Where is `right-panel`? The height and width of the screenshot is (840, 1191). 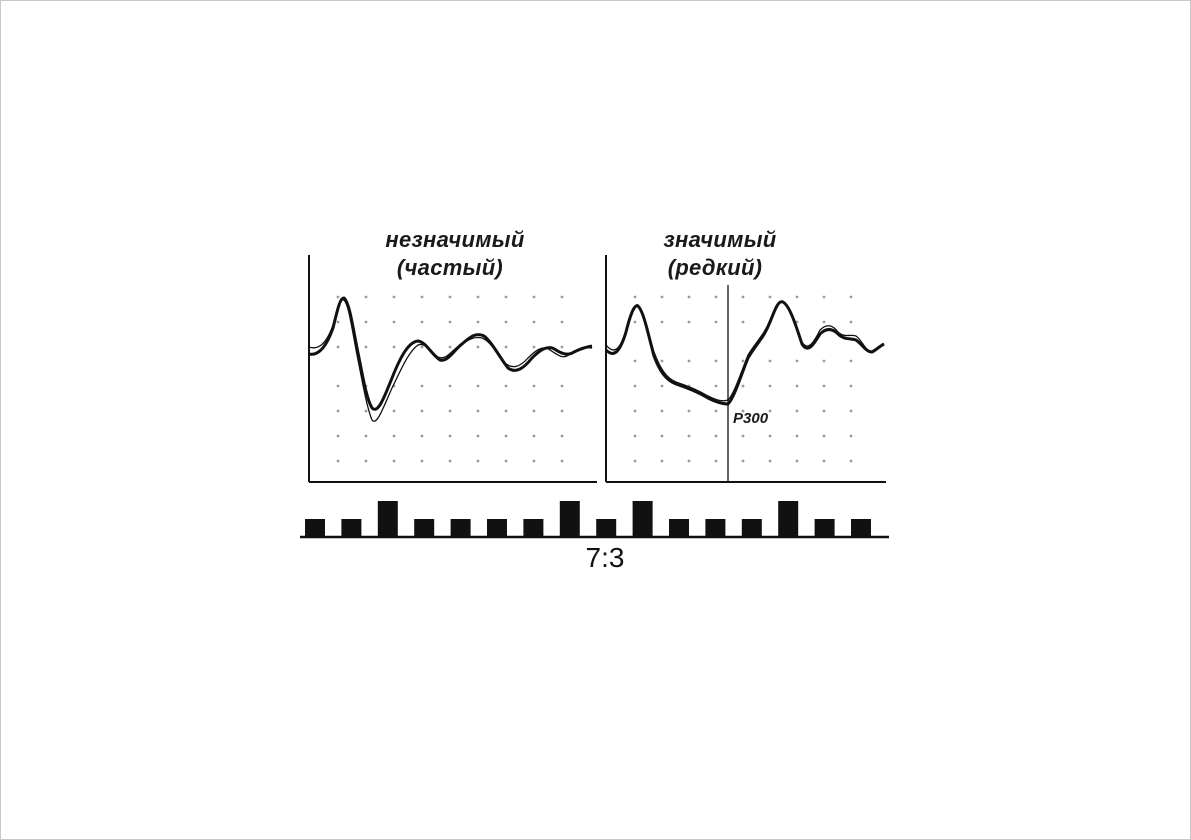
right-panel is located at coordinates (745, 369).